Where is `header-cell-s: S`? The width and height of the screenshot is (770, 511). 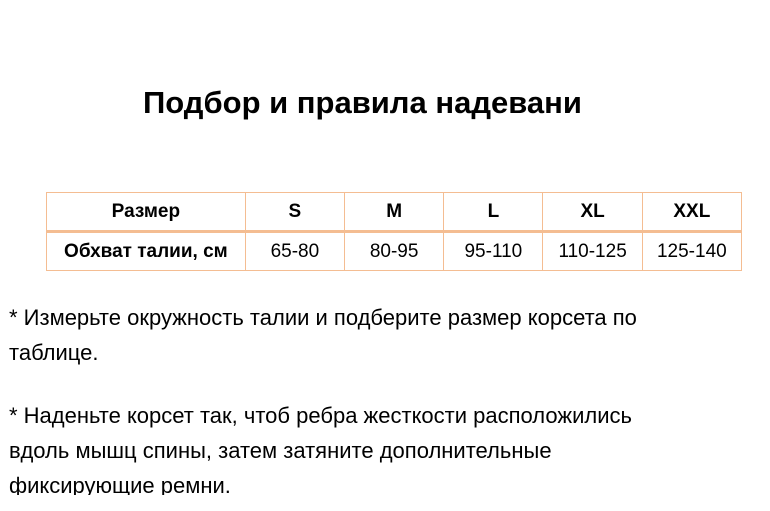 header-cell-s: S is located at coordinates (295, 212).